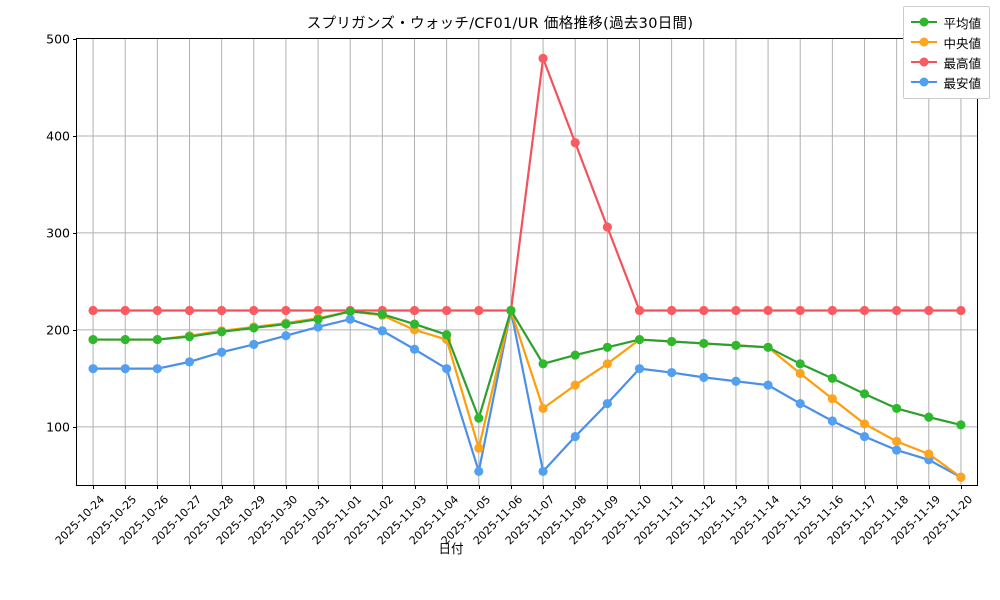 The height and width of the screenshot is (600, 1000). I want to click on x-axis-label: 日付, so click(451, 548).